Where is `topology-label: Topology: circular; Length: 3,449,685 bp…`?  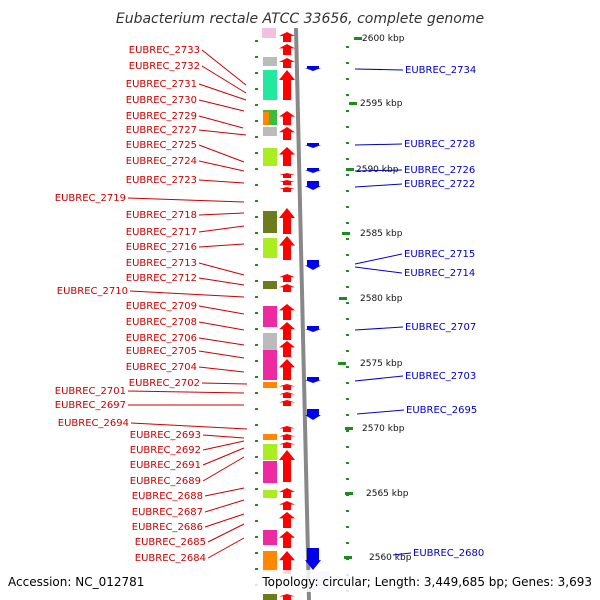
topology-label: Topology: circular; Length: 3,449,685 bp… is located at coordinates (426, 582).